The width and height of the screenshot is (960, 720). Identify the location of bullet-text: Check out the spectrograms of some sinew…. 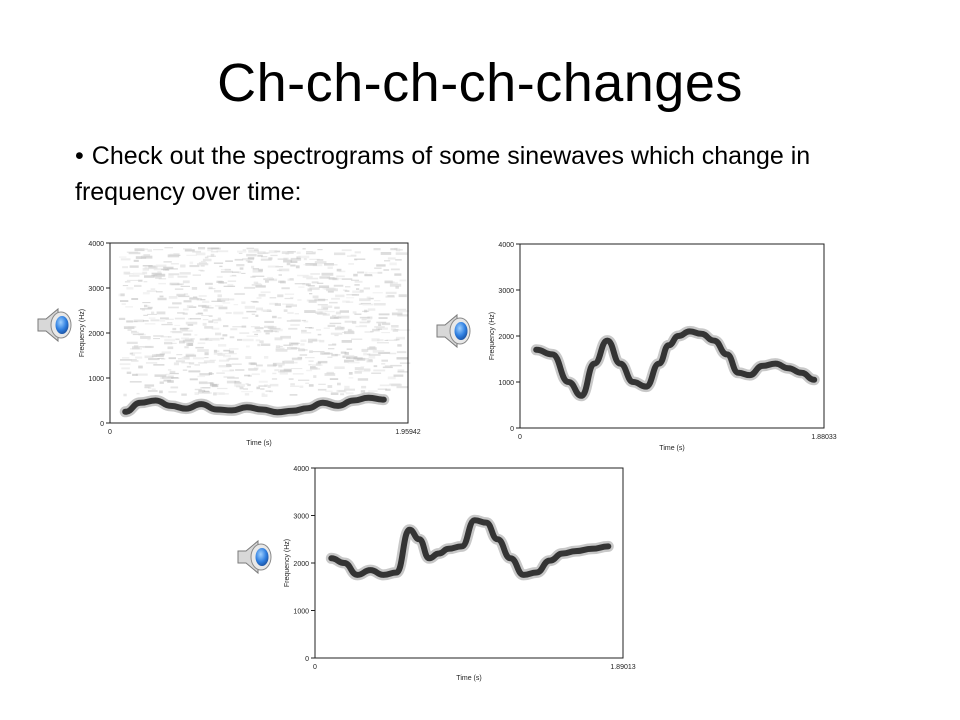
(443, 174).